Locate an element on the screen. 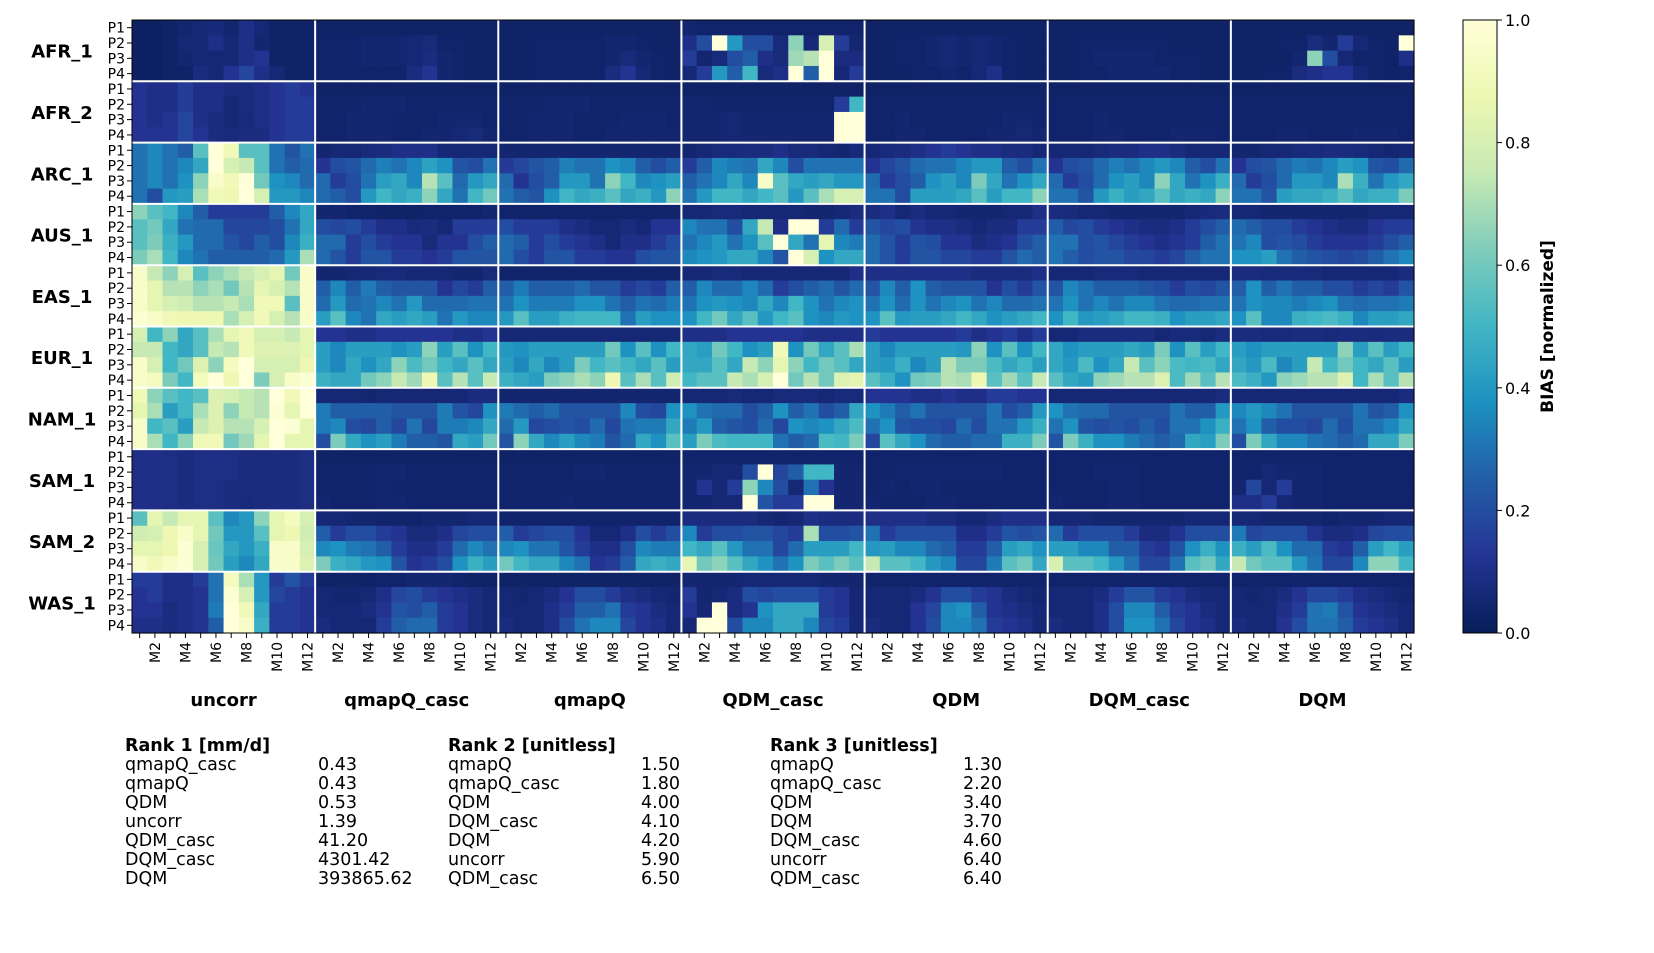  heatmap-cell-AFR_1-qmapQ-P4-M10 is located at coordinates (643, 73).